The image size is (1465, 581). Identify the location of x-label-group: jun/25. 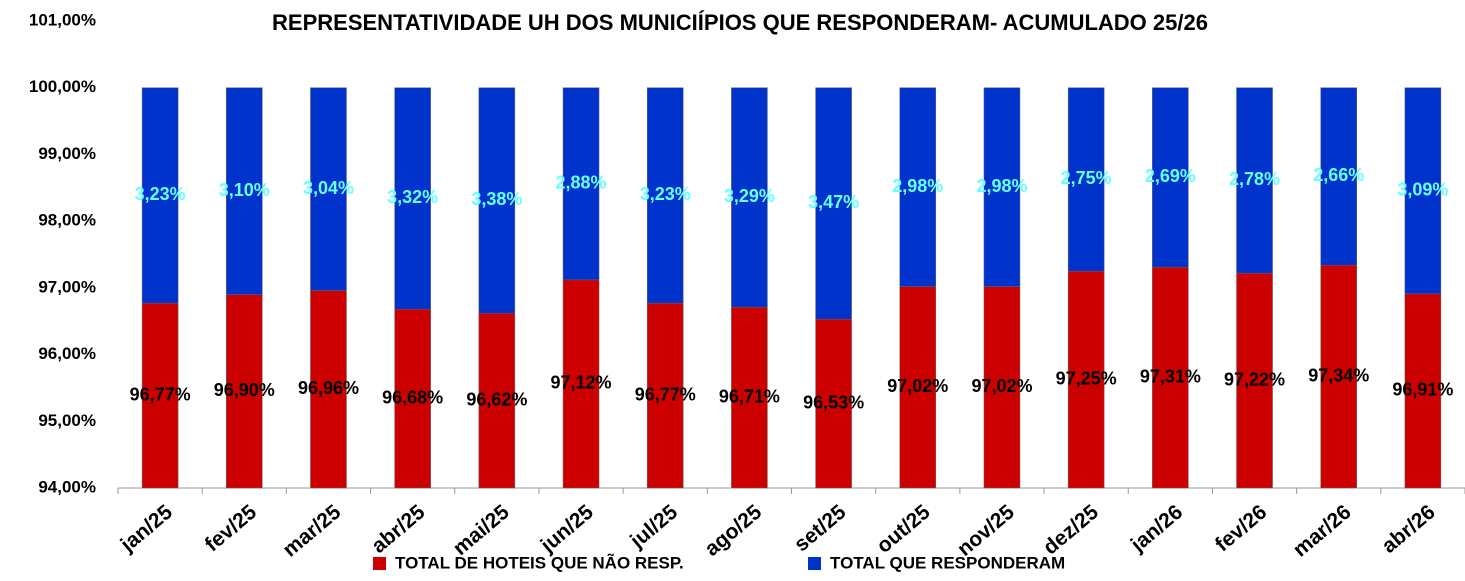
(567, 528).